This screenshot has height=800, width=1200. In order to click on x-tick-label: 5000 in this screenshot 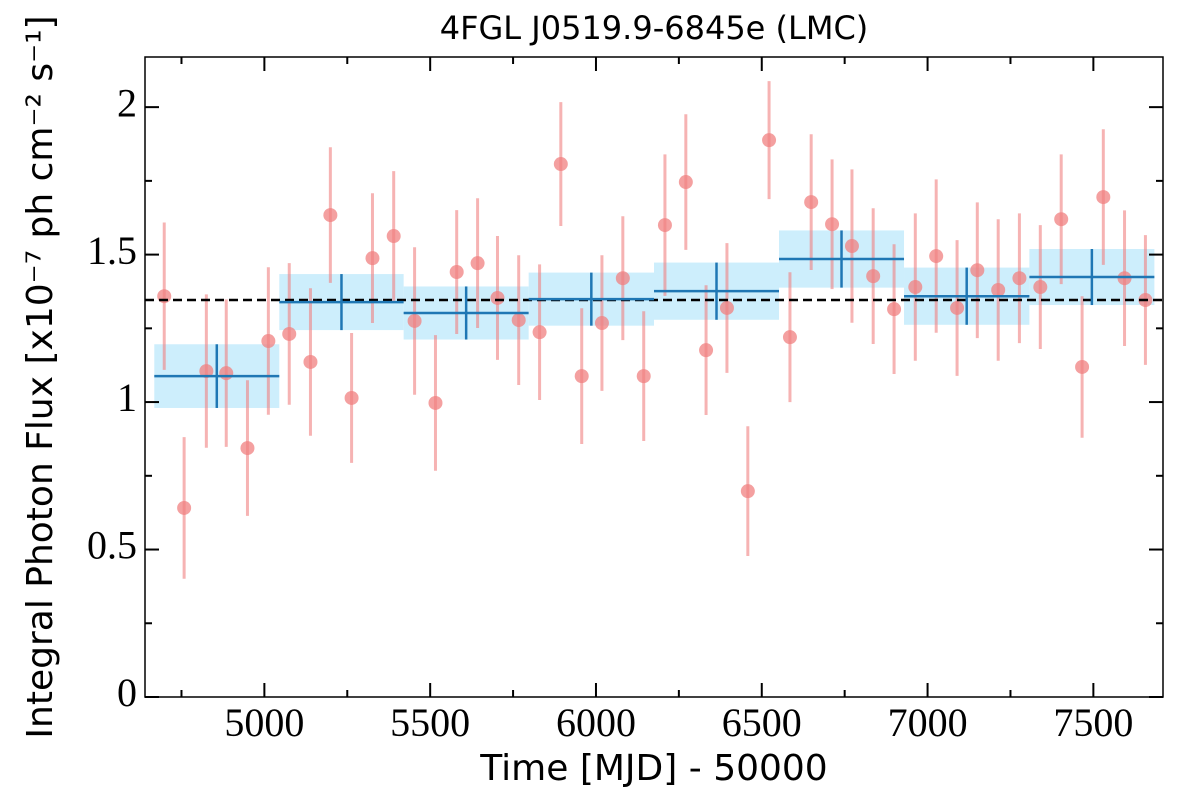, I will do `click(264, 722)`.